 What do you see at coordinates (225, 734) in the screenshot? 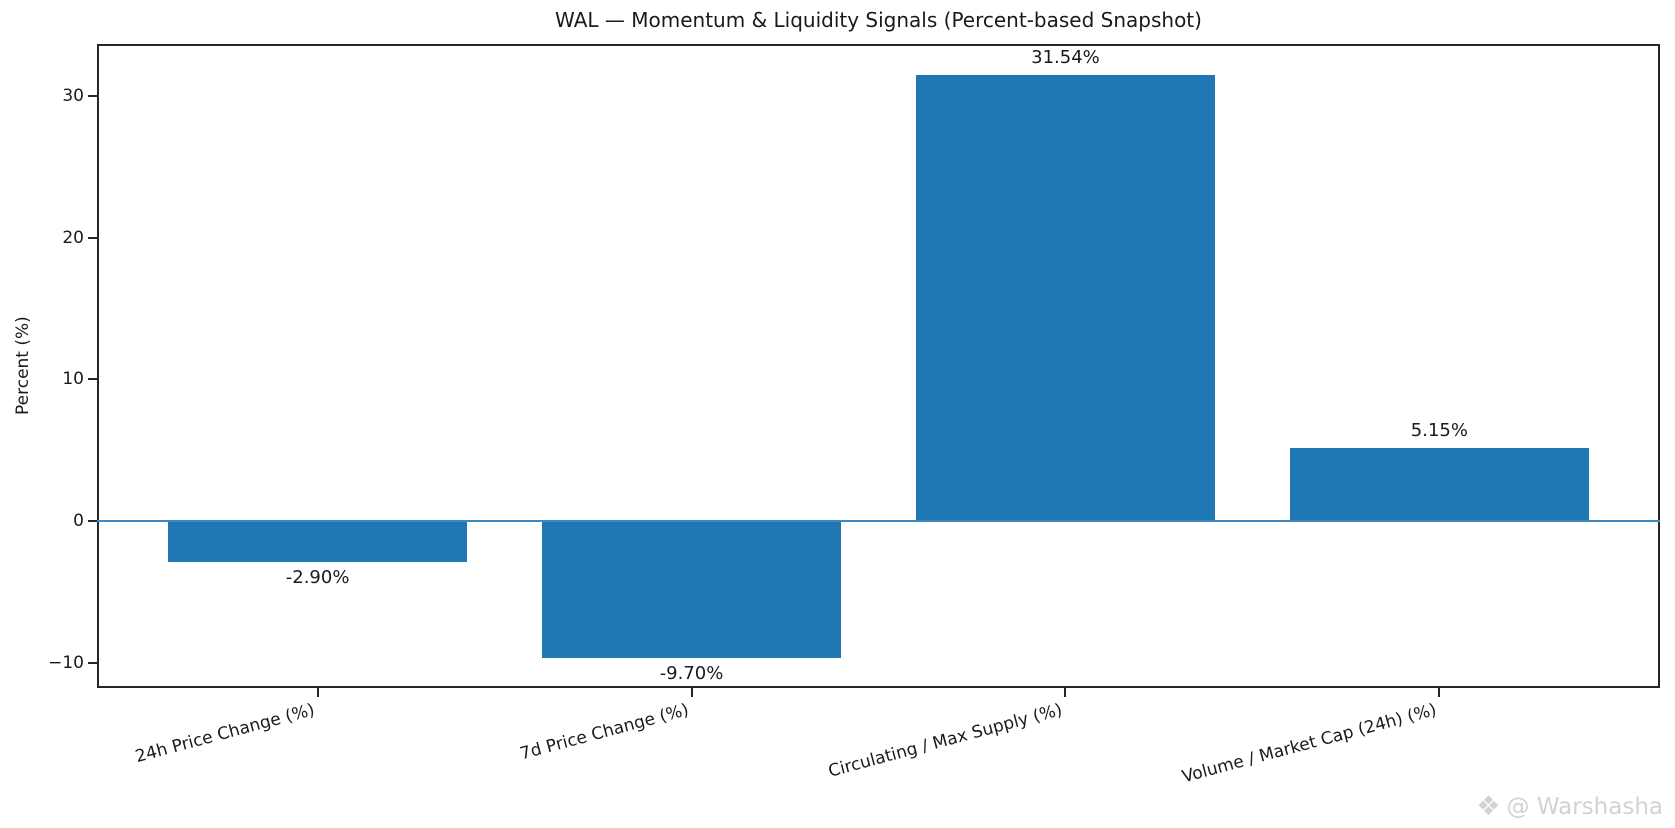
I see `x-axis-category-label: 24h Price Change (%)` at bounding box center [225, 734].